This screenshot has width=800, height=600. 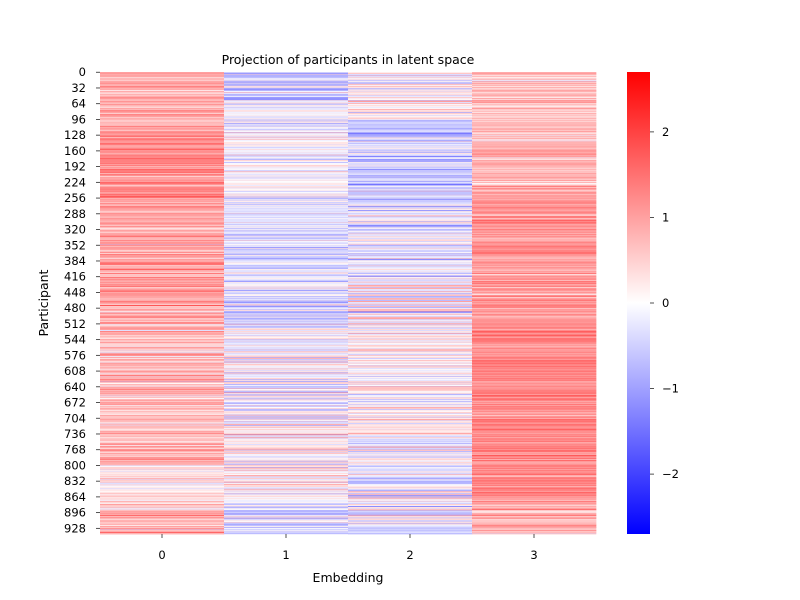 What do you see at coordinates (78, 88) in the screenshot?
I see `y-tick-label: 32` at bounding box center [78, 88].